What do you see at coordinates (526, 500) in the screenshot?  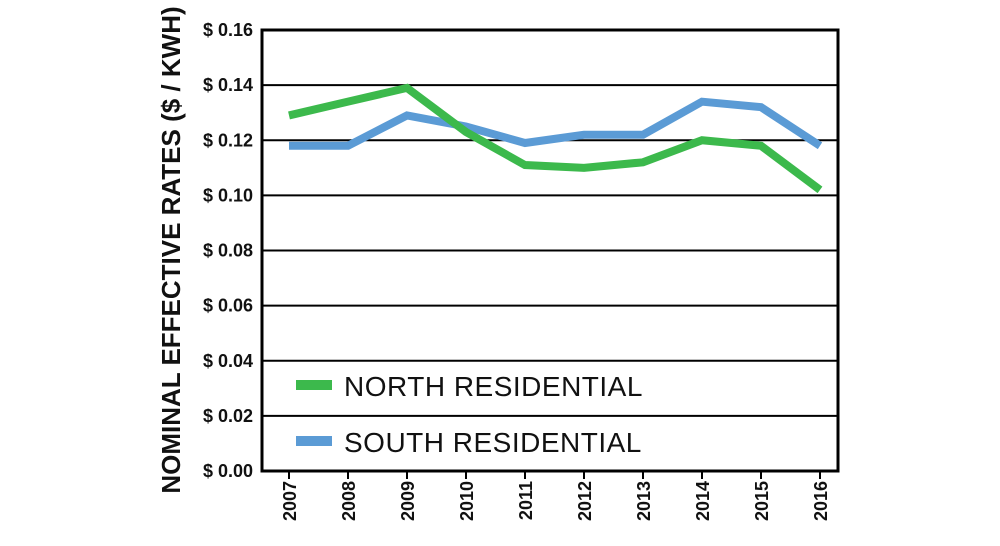 I see `x-tick-label: 2011` at bounding box center [526, 500].